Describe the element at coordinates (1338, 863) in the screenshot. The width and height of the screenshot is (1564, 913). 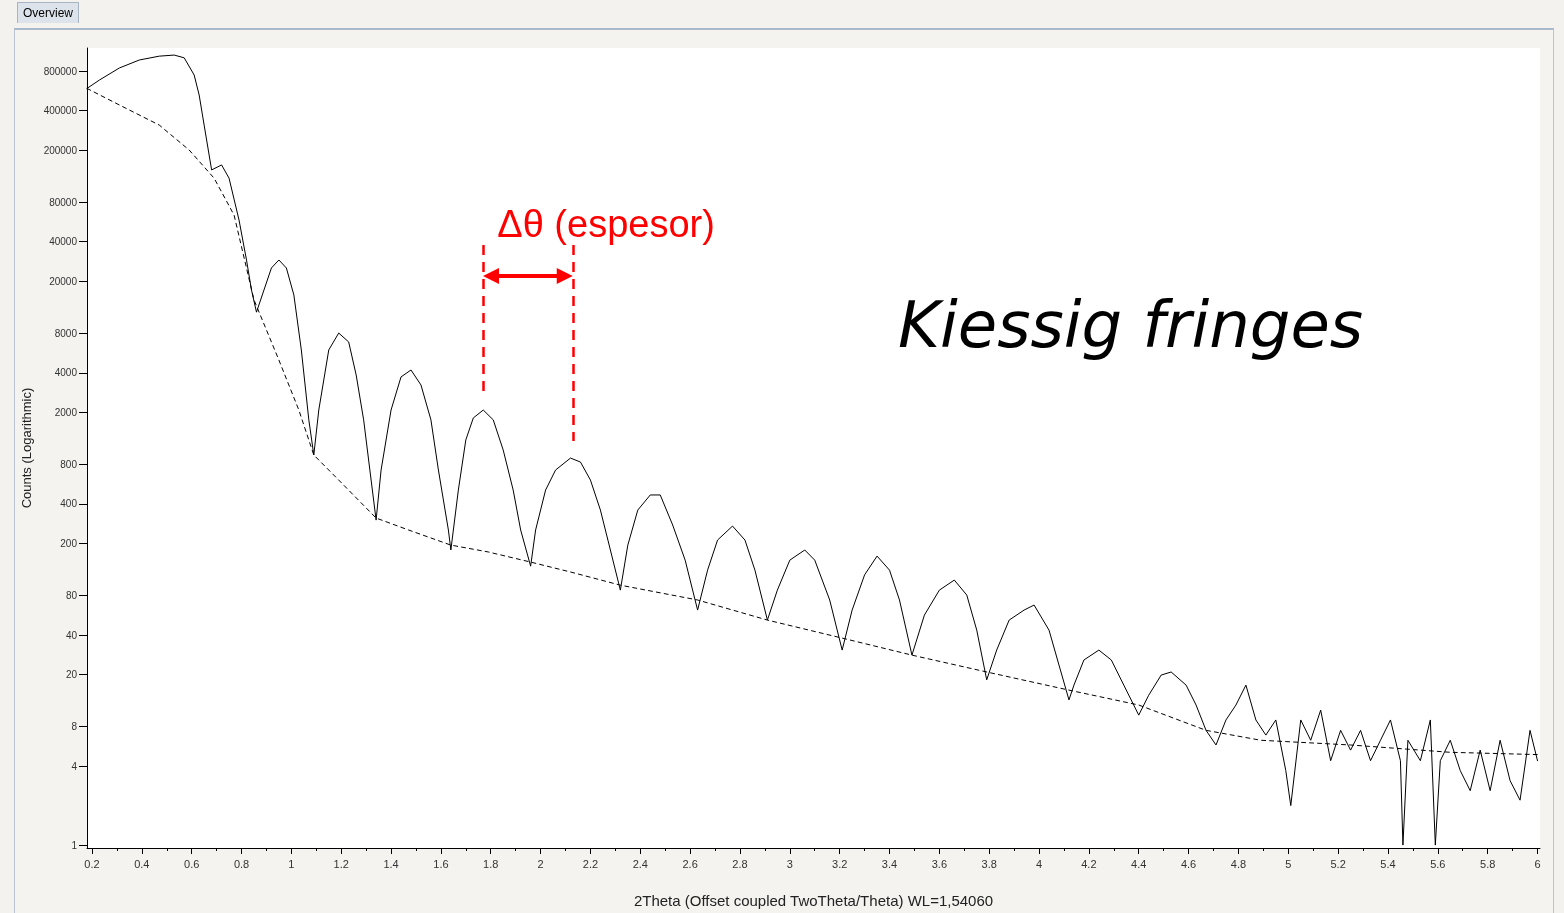
I see `x-tick-label: 5.2` at that location.